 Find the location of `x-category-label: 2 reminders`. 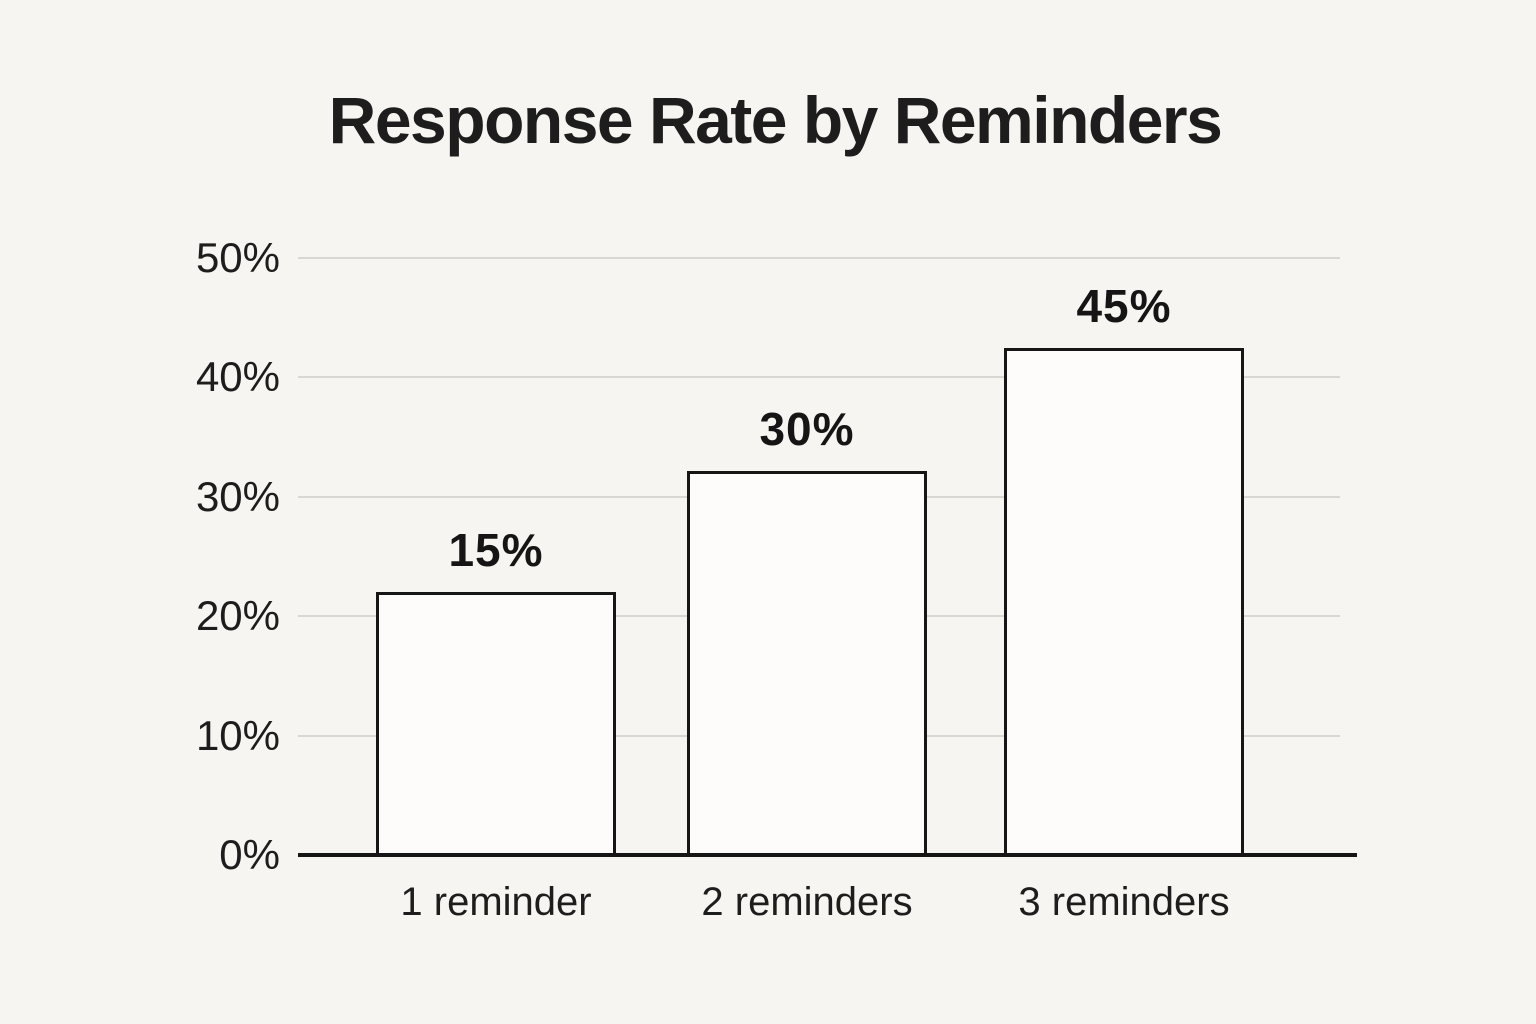

x-category-label: 2 reminders is located at coordinates (807, 902).